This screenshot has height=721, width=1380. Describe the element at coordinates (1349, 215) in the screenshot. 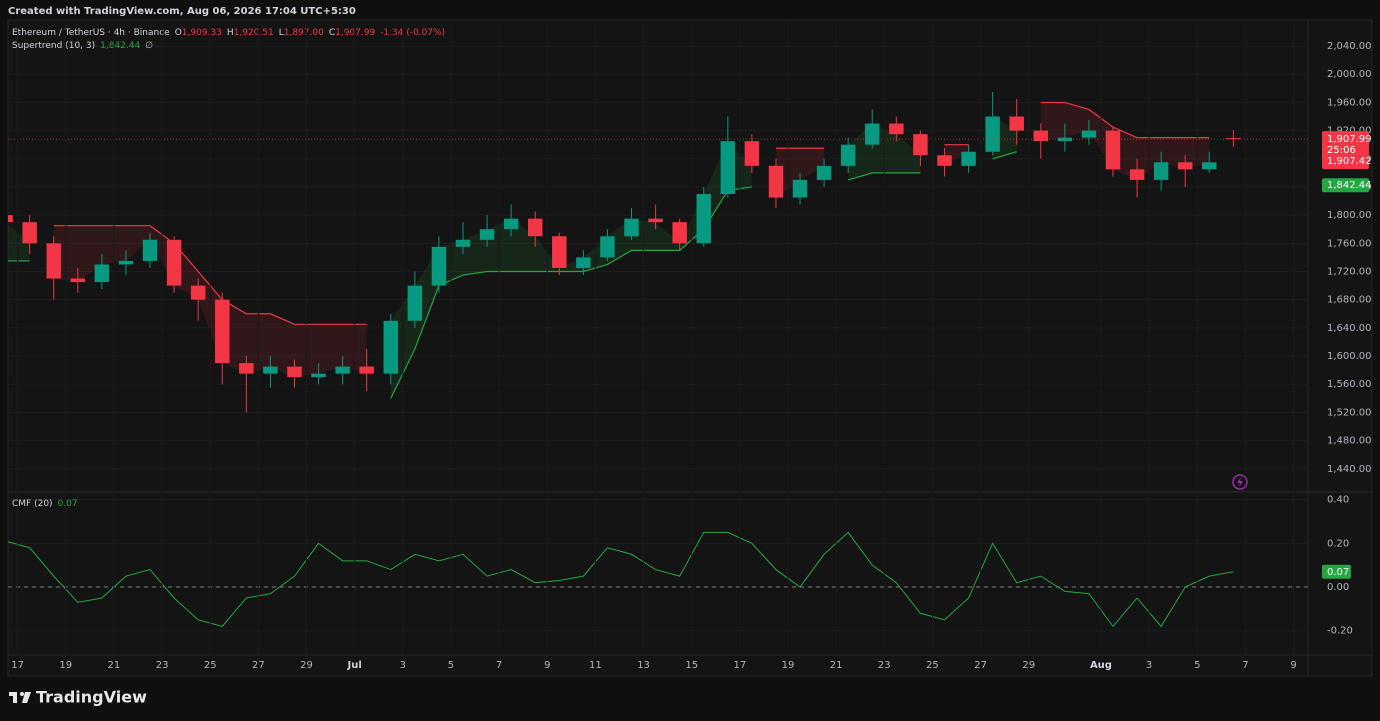

I see `y-tick-label: 1,800.00` at that location.